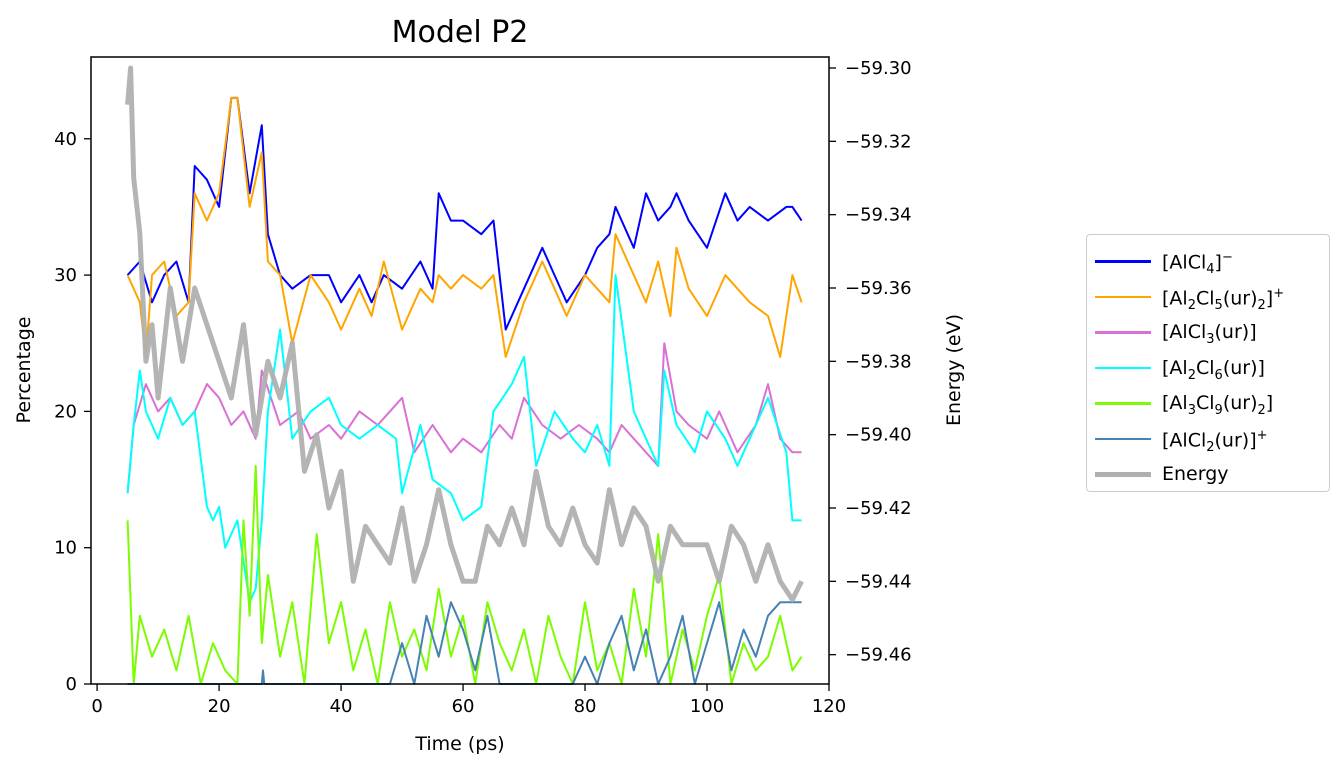  What do you see at coordinates (585, 706) in the screenshot?
I see `x-tick-label: 80` at bounding box center [585, 706].